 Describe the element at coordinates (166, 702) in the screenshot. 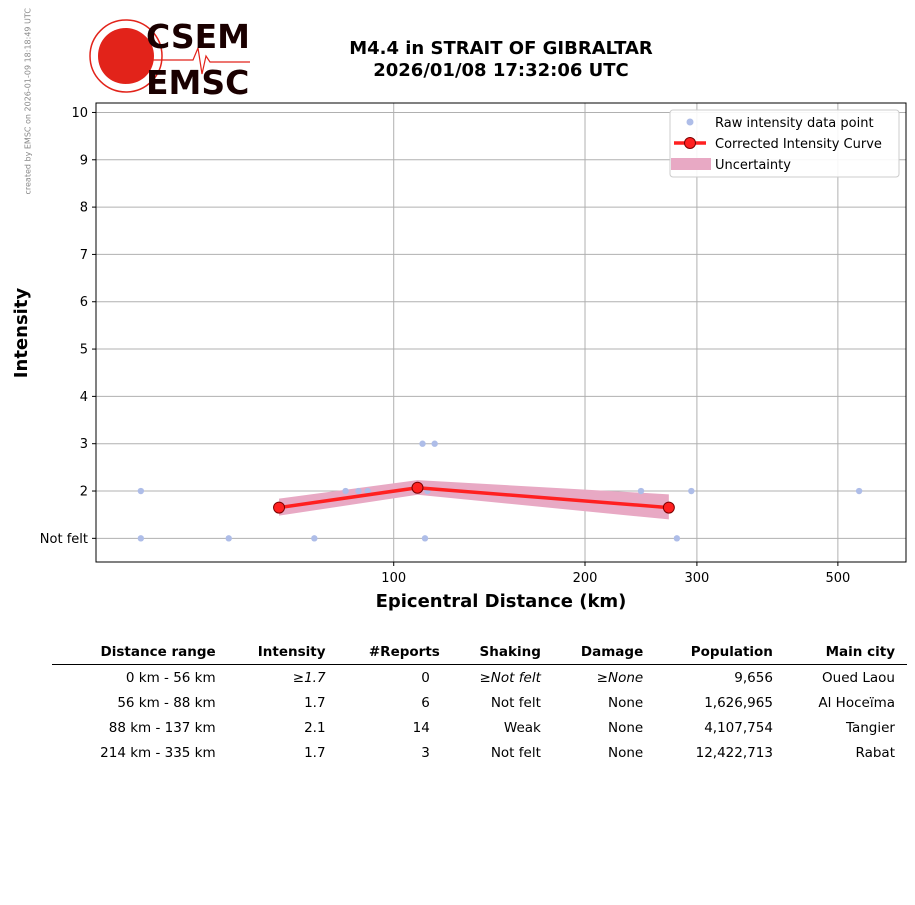

I see `table-cell: 56 km - 88 km` at that location.